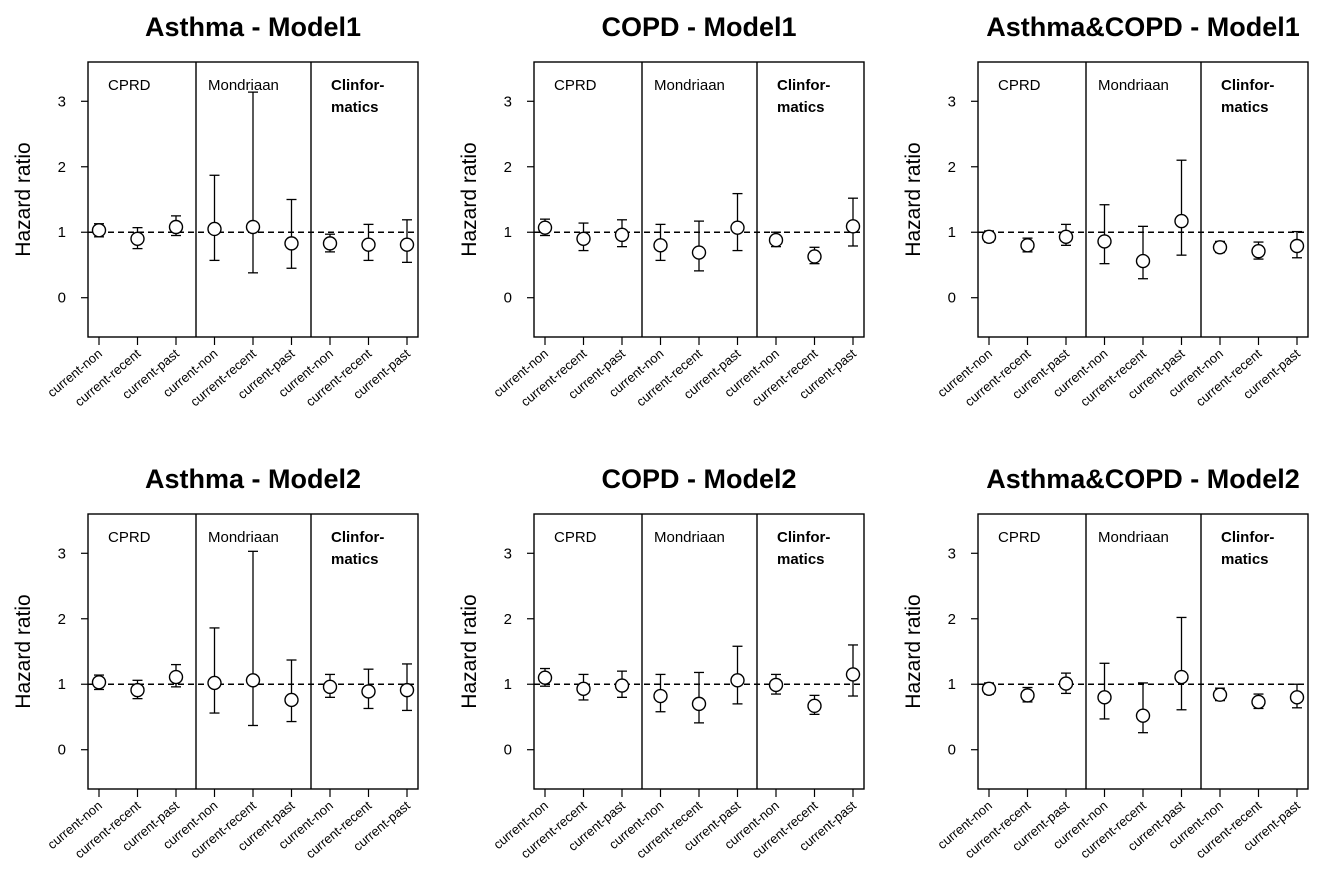 This screenshot has height=887, width=1340. I want to click on panel-title: Asthma&COPD - Model1, so click(1143, 27).